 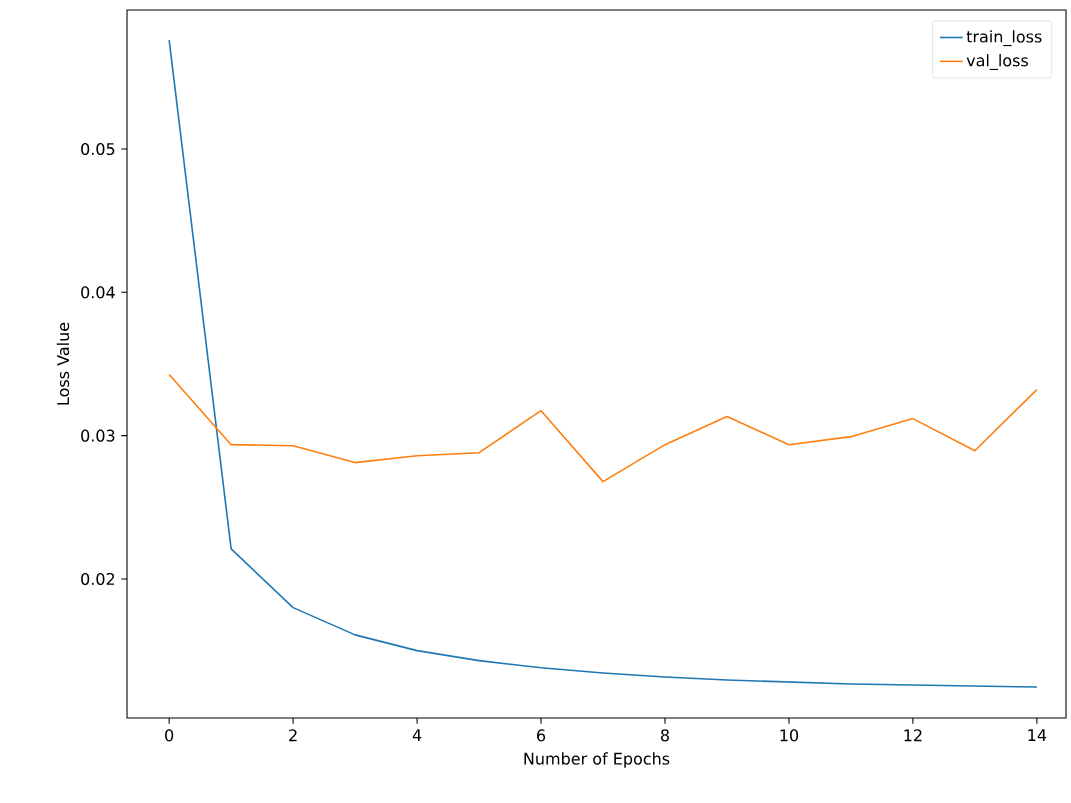 I want to click on x-tick-label: 8, so click(x=664, y=735).